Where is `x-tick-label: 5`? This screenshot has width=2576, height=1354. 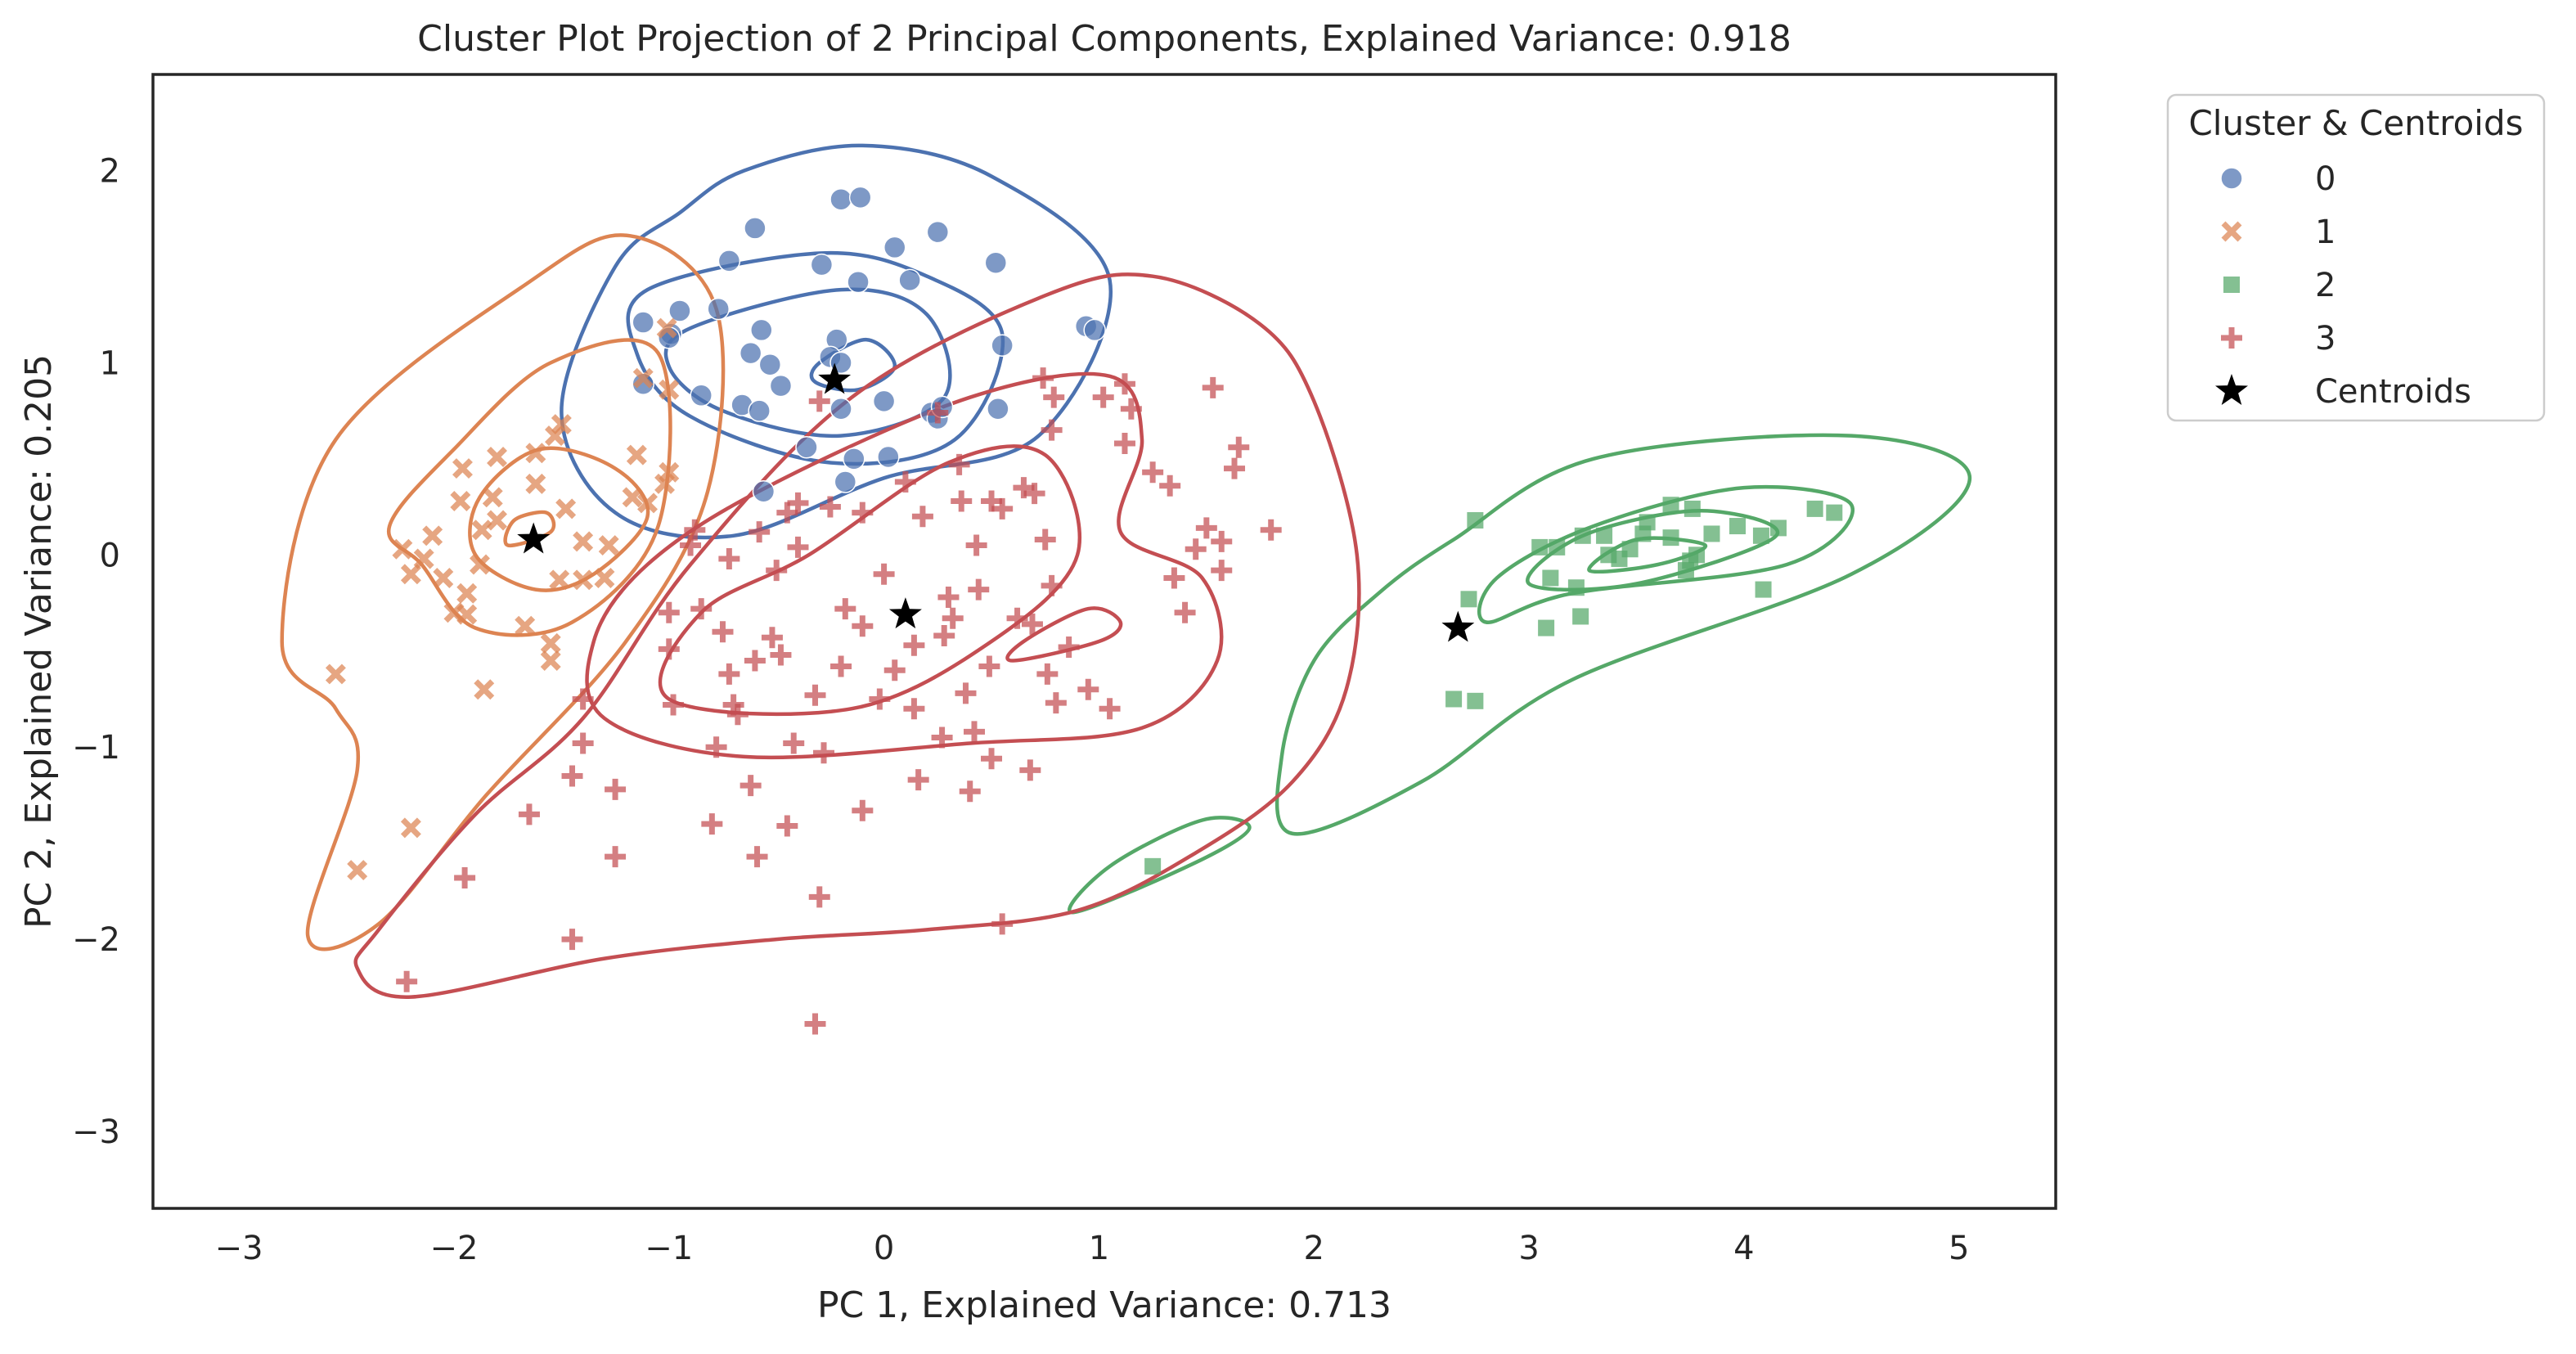
x-tick-label: 5 is located at coordinates (1959, 1248).